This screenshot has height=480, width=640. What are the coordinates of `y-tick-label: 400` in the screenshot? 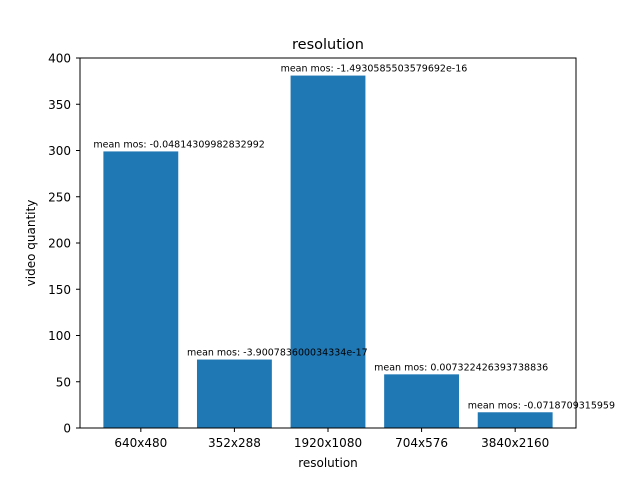 It's located at (59, 59).